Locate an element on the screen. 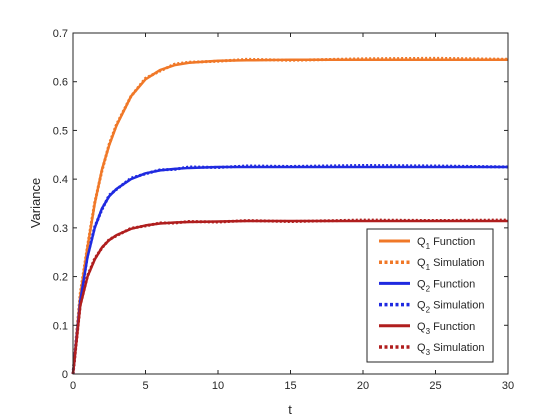 This screenshot has width=560, height=420. y-tick-label: 0.5 is located at coordinates (60, 131).